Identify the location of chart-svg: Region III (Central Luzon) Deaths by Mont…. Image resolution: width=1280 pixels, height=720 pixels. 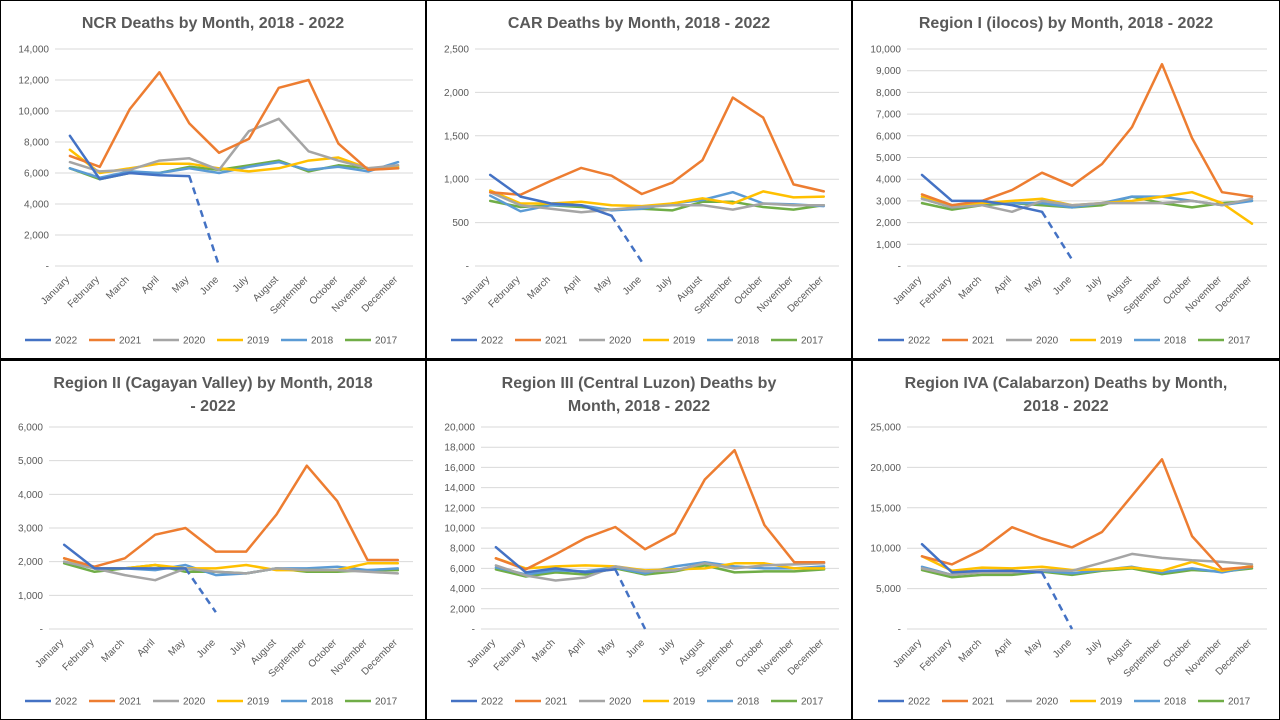
(641, 541).